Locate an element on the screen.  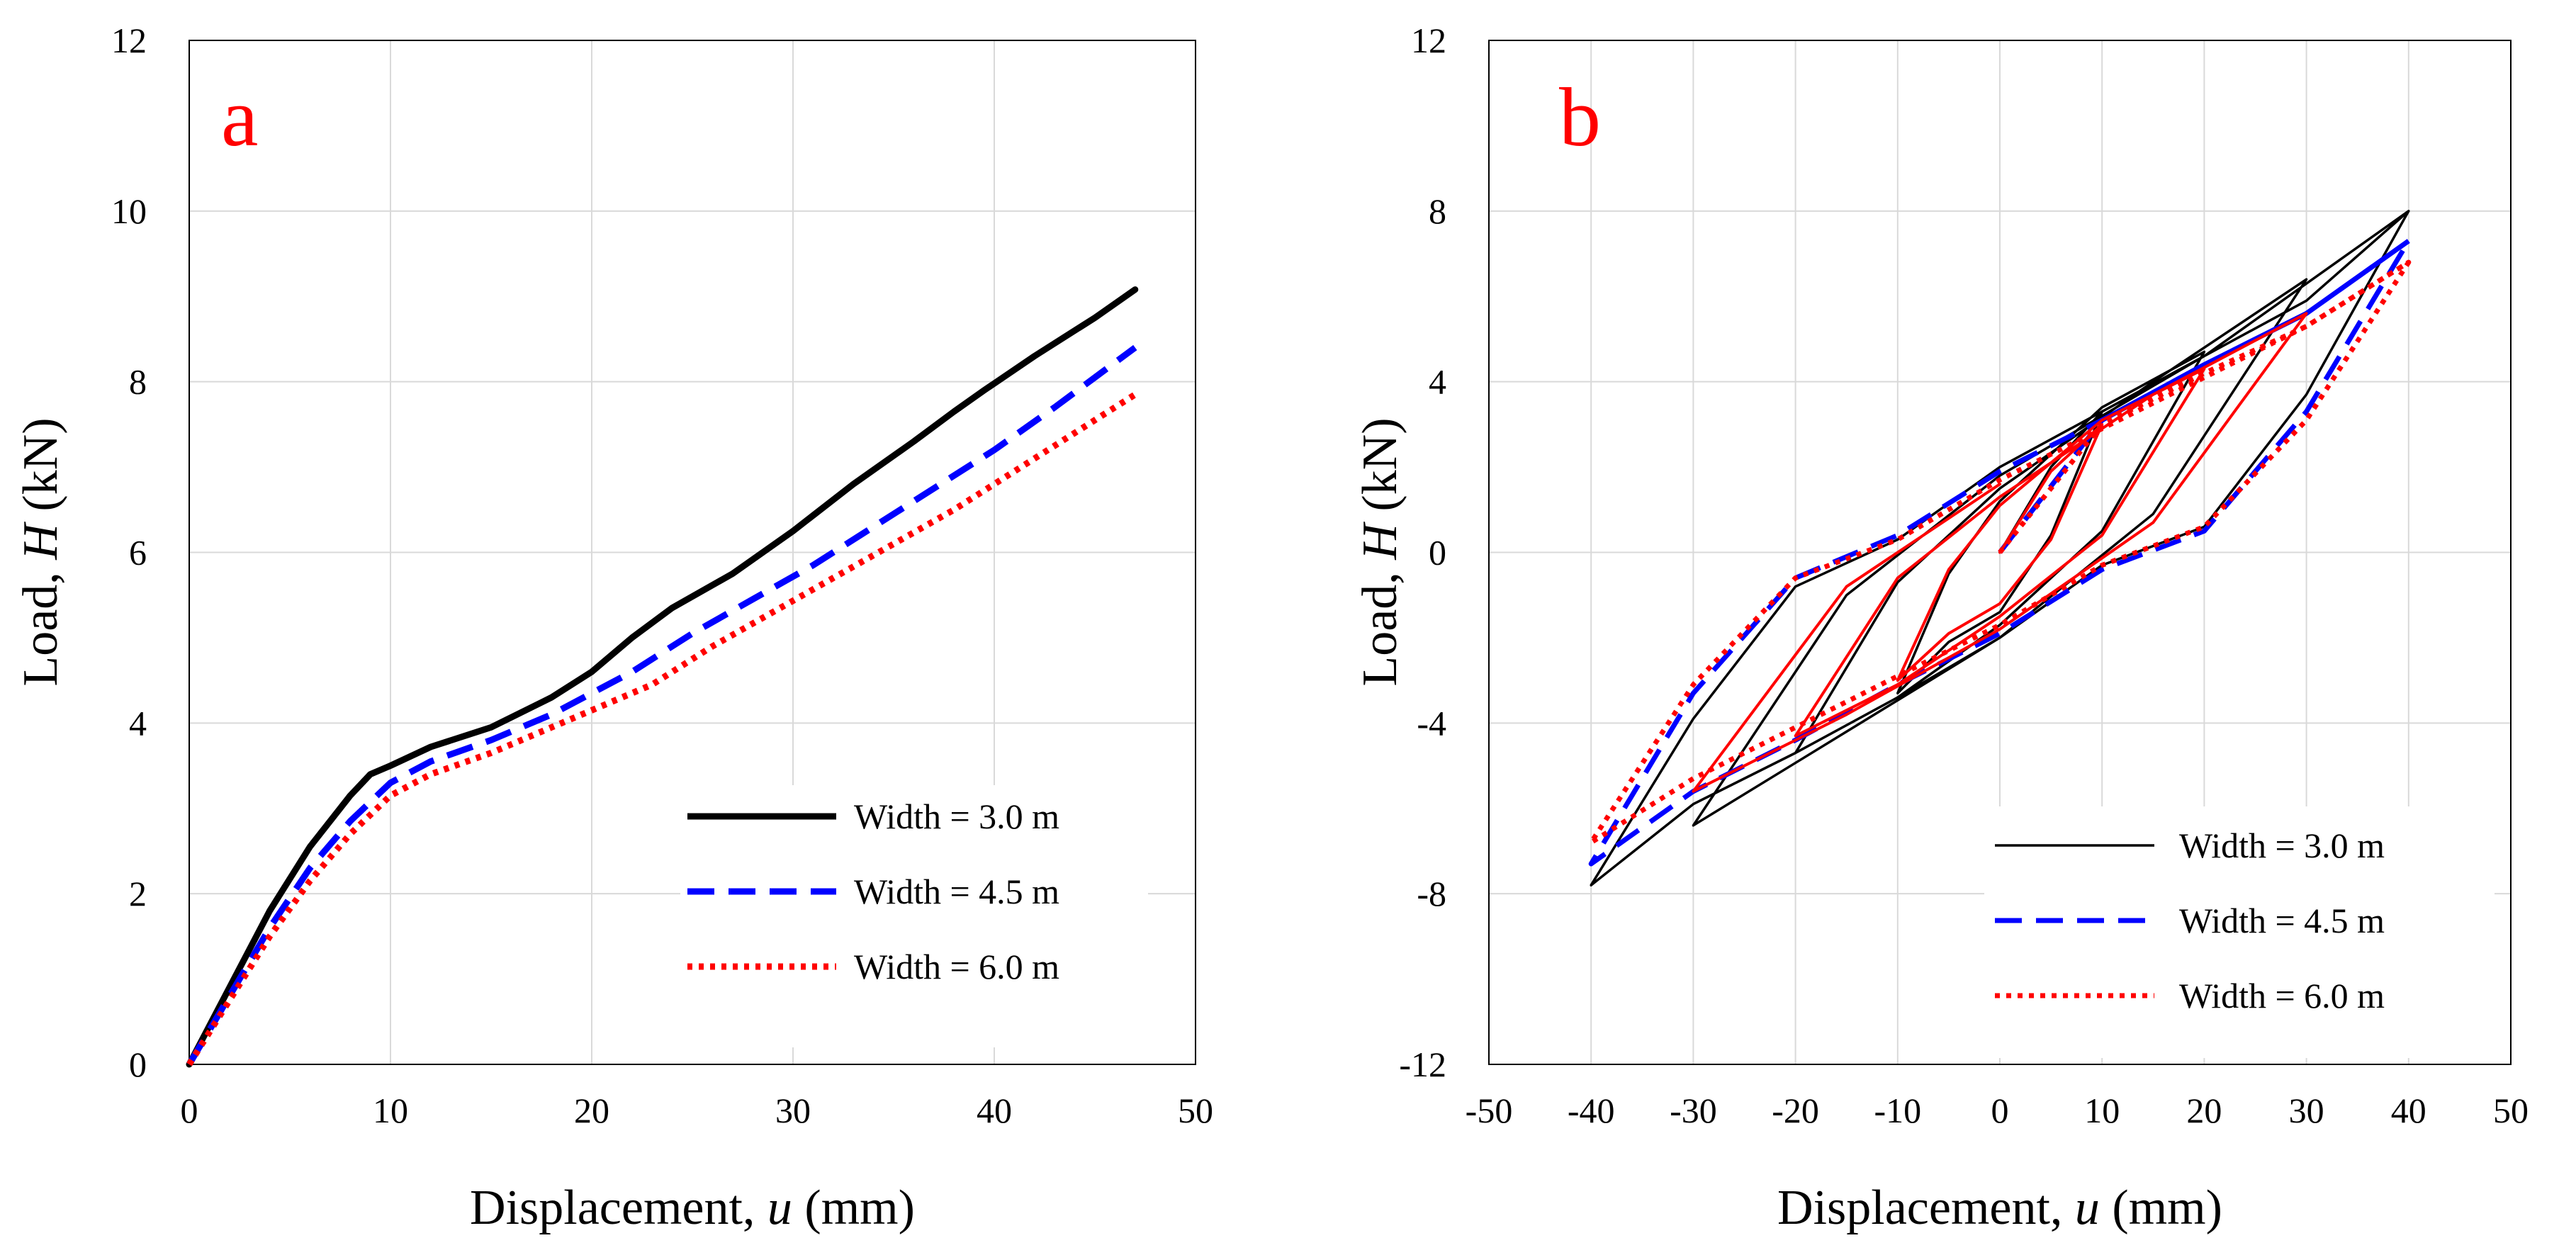
panel-b-y-tick-label: -12 is located at coordinates (1422, 1064).